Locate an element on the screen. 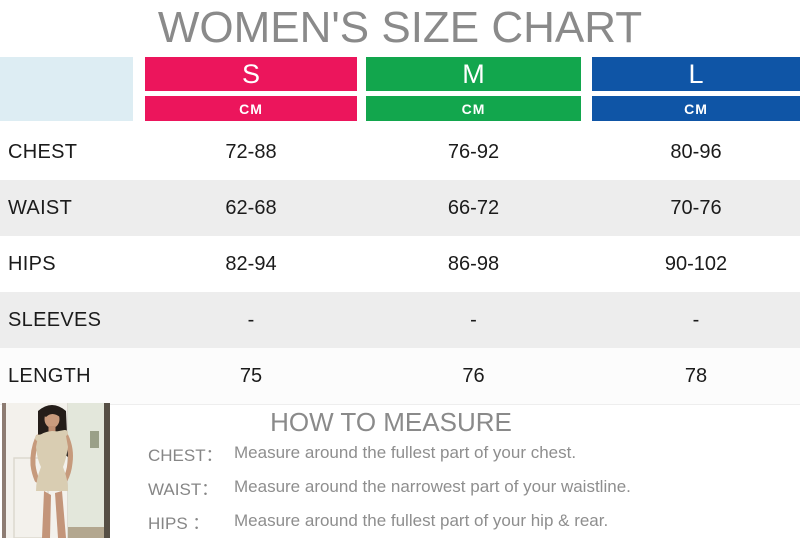  instruction-label: WAIST： is located at coordinates (183, 489).